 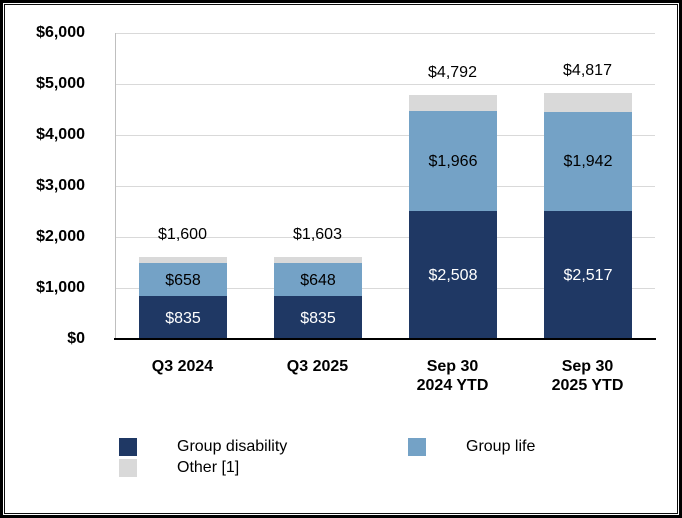 I want to click on bar-value-label-group-life: $1,942, so click(x=588, y=161).